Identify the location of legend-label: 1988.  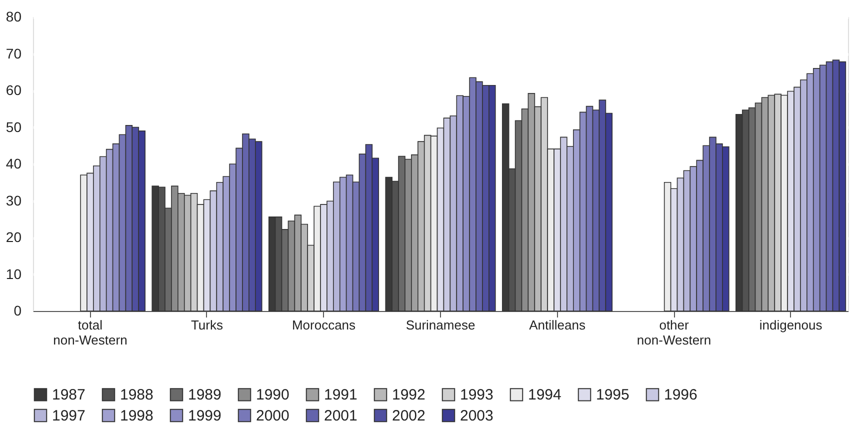
(137, 395).